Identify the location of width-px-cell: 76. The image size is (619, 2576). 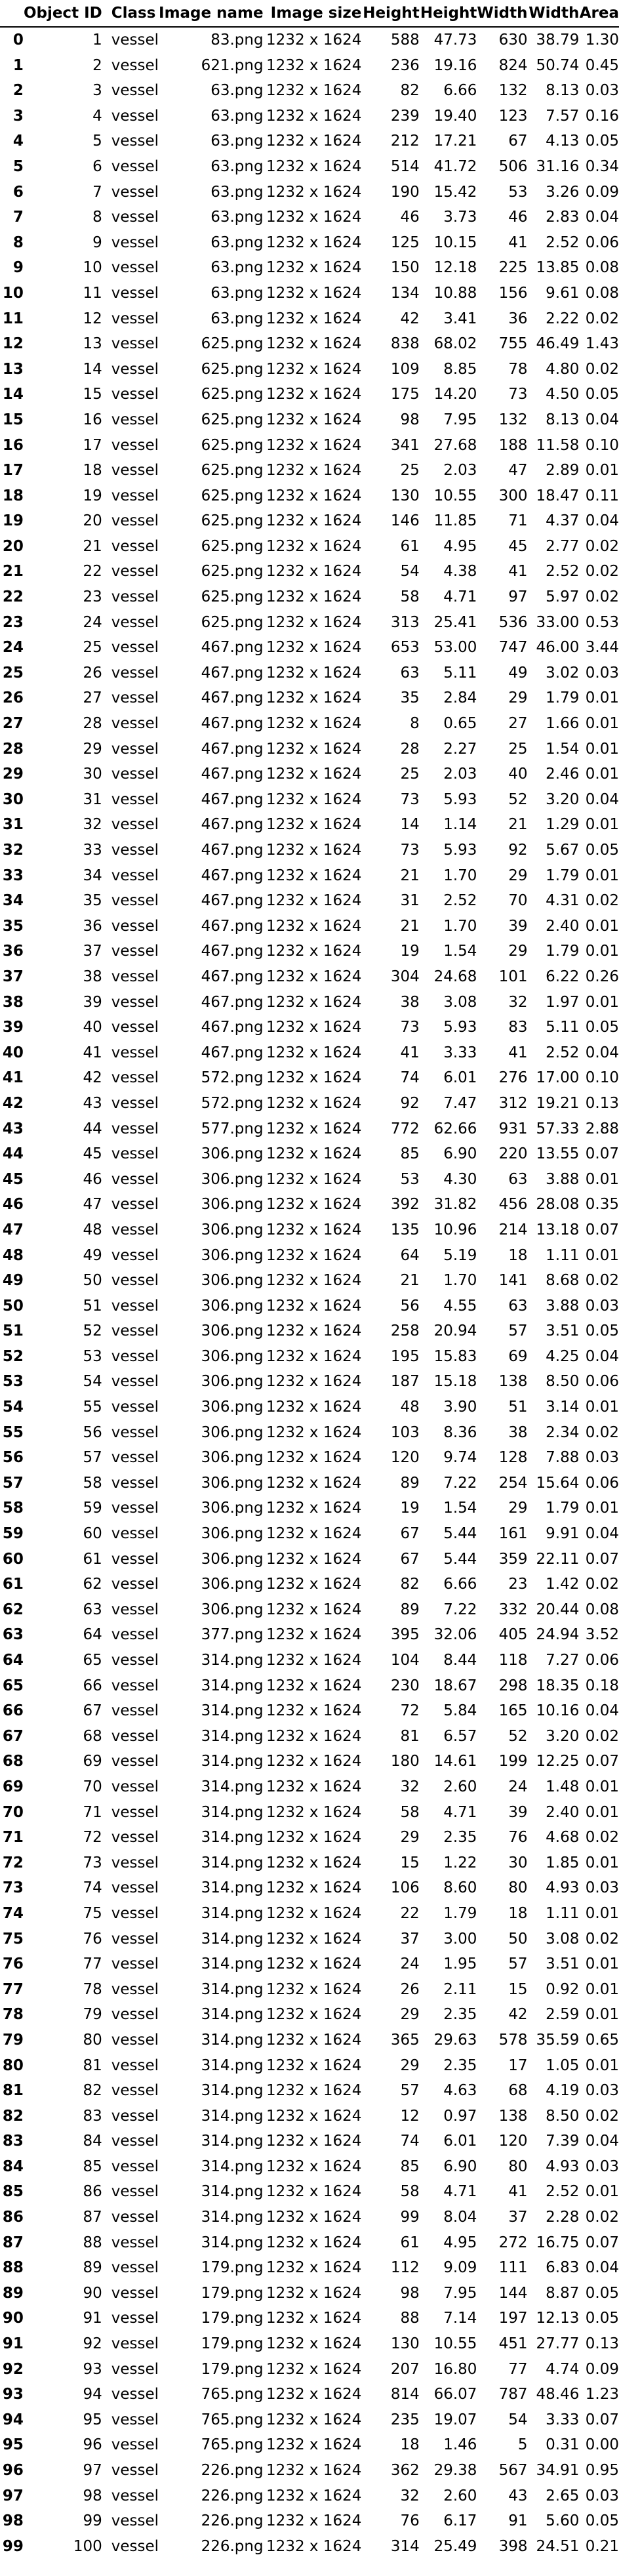
(518, 1838).